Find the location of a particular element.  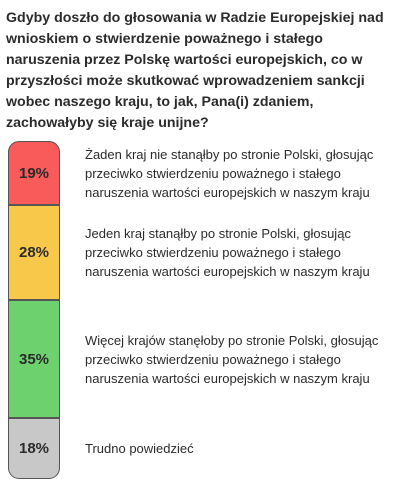

bar-segment: 19% is located at coordinates (34, 173).